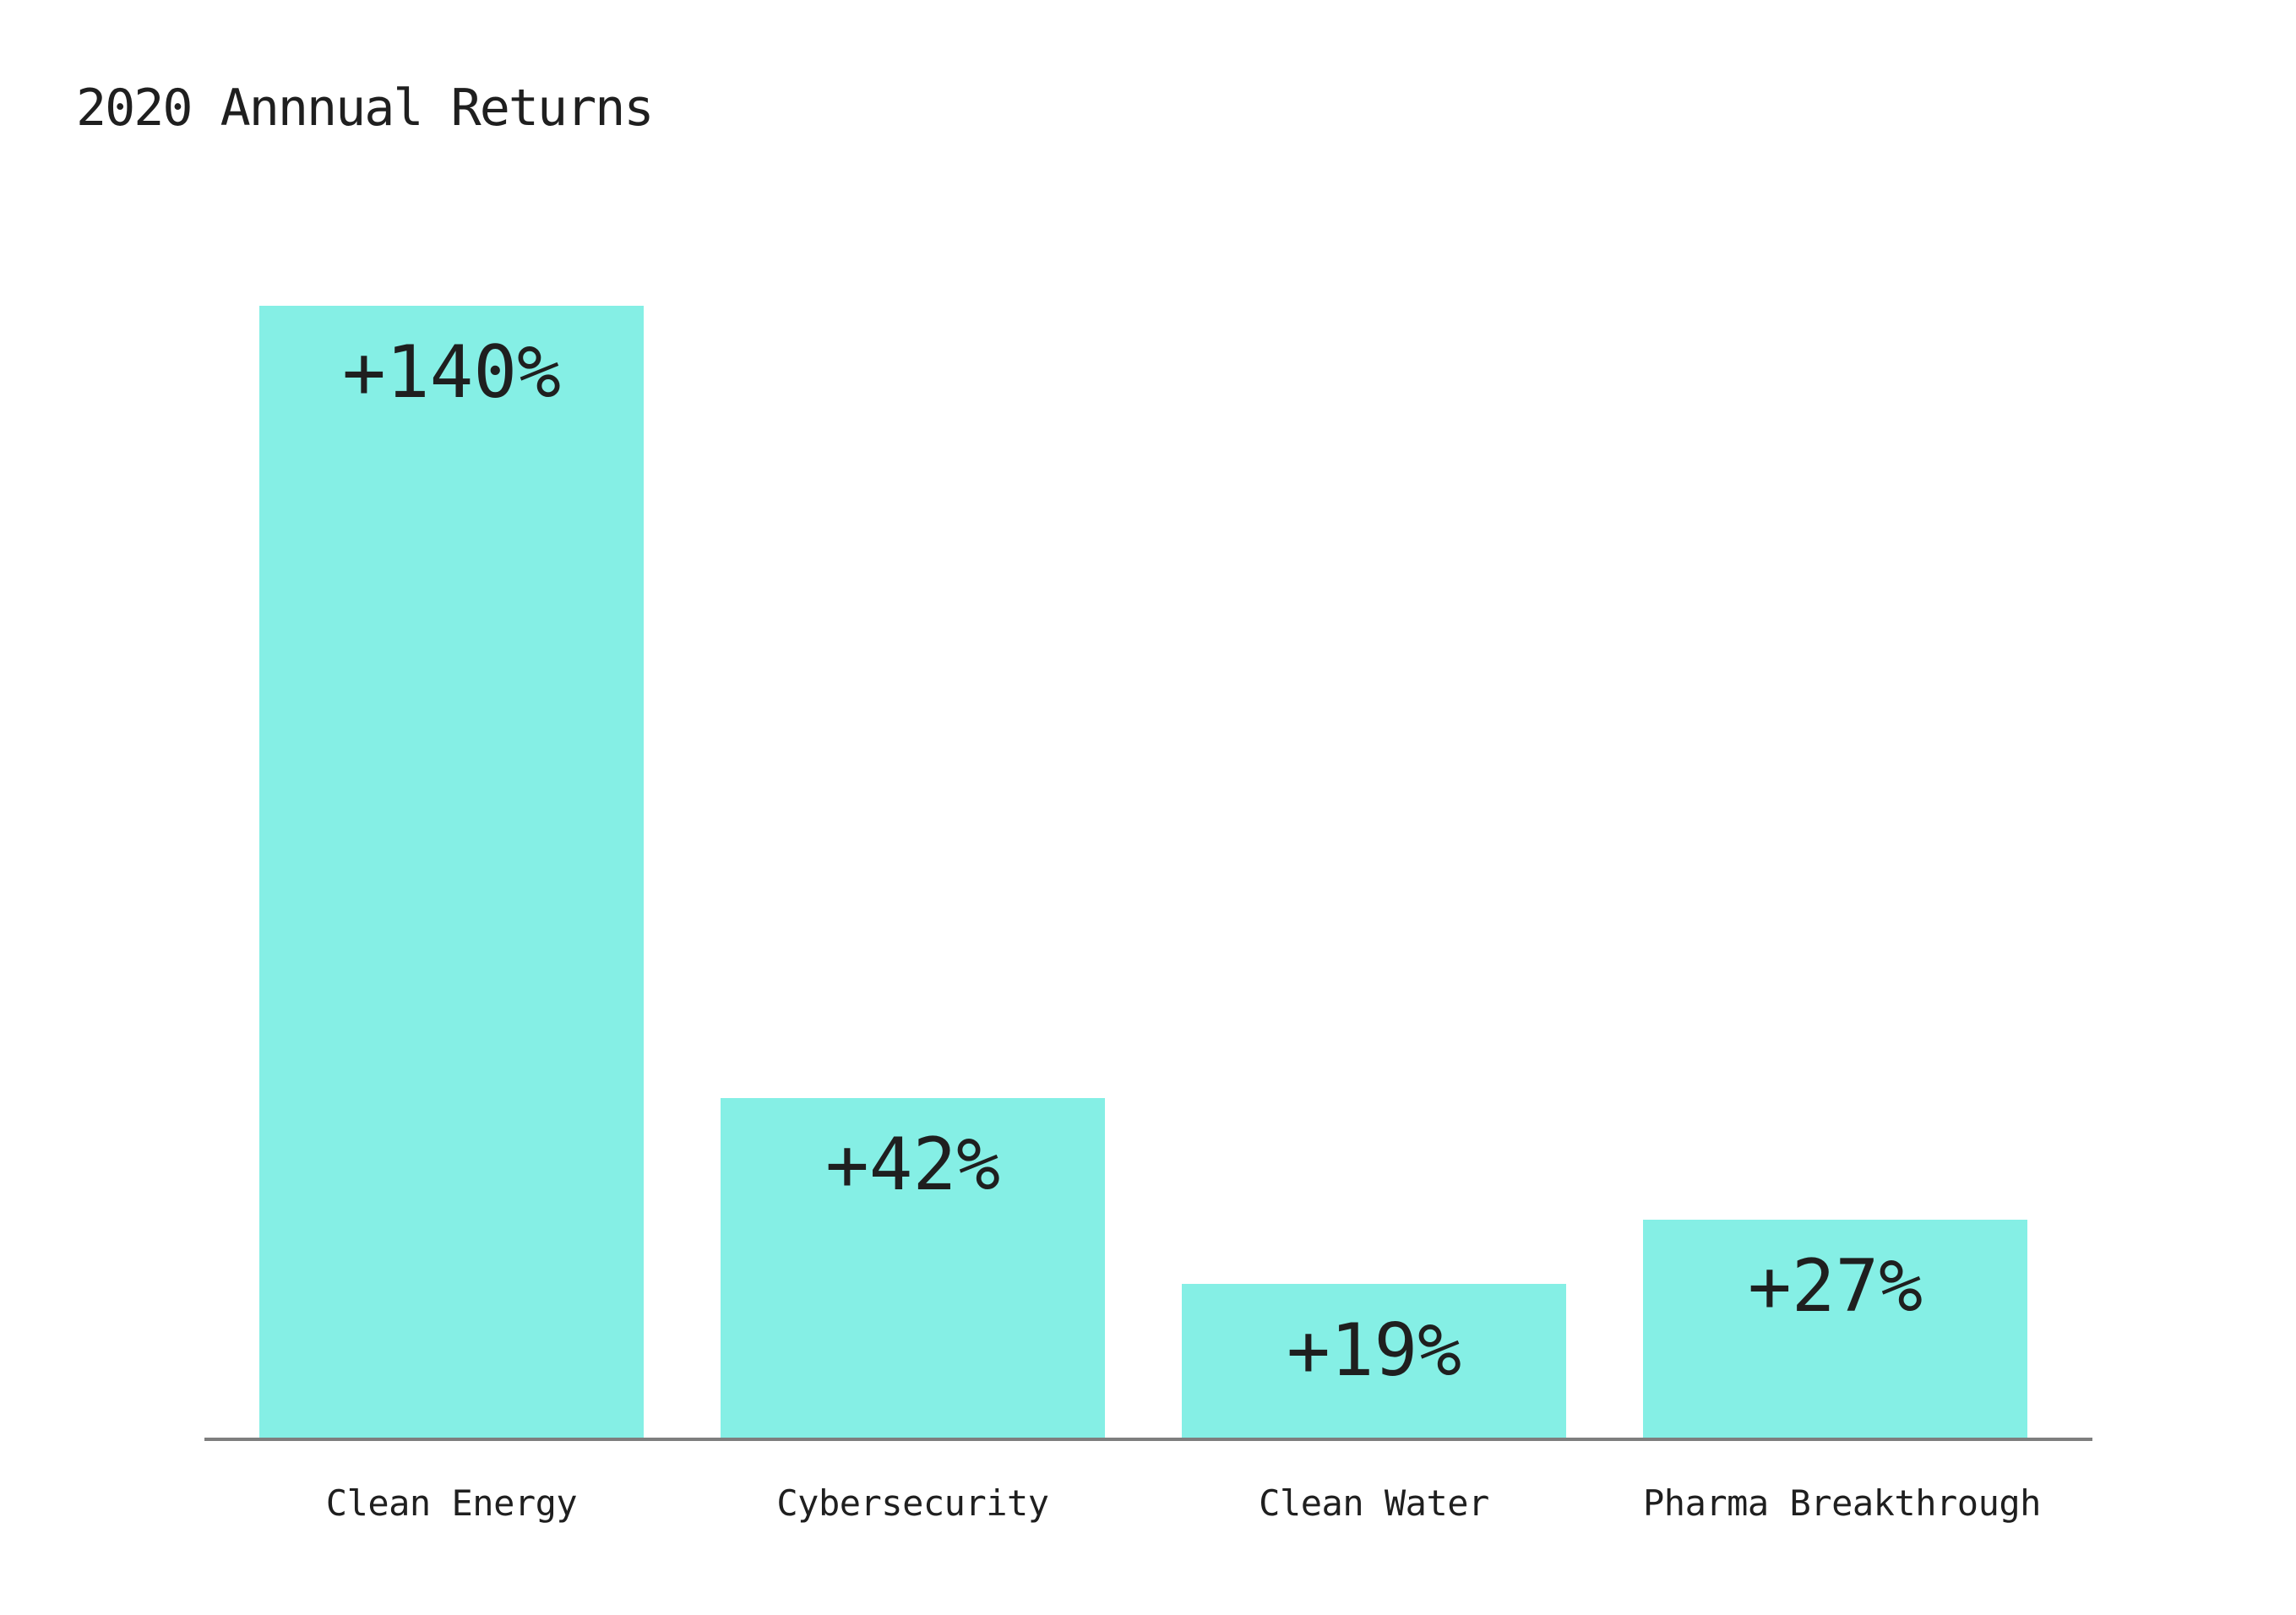 The width and height of the screenshot is (2296, 1615). What do you see at coordinates (1148, 1439) in the screenshot?
I see `x-axis-line` at bounding box center [1148, 1439].